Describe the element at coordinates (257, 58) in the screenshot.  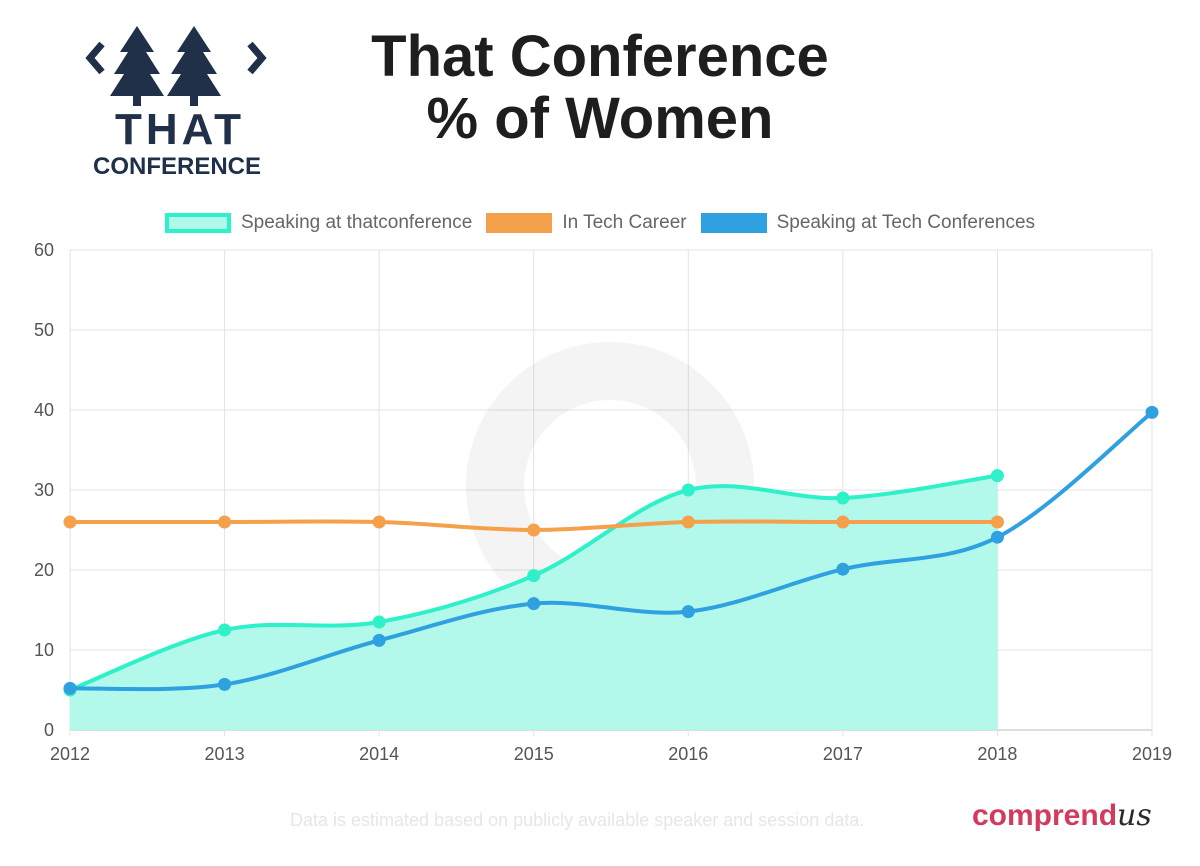
I see `right-bracket-icon` at that location.